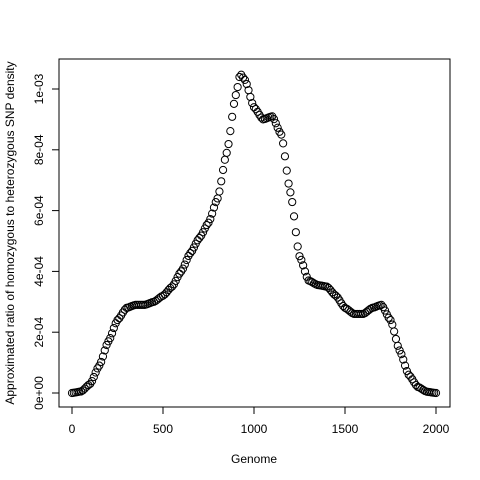 The width and height of the screenshot is (480, 480). What do you see at coordinates (39, 88) in the screenshot?
I see `y-tick-label: 1e-03` at bounding box center [39, 88].